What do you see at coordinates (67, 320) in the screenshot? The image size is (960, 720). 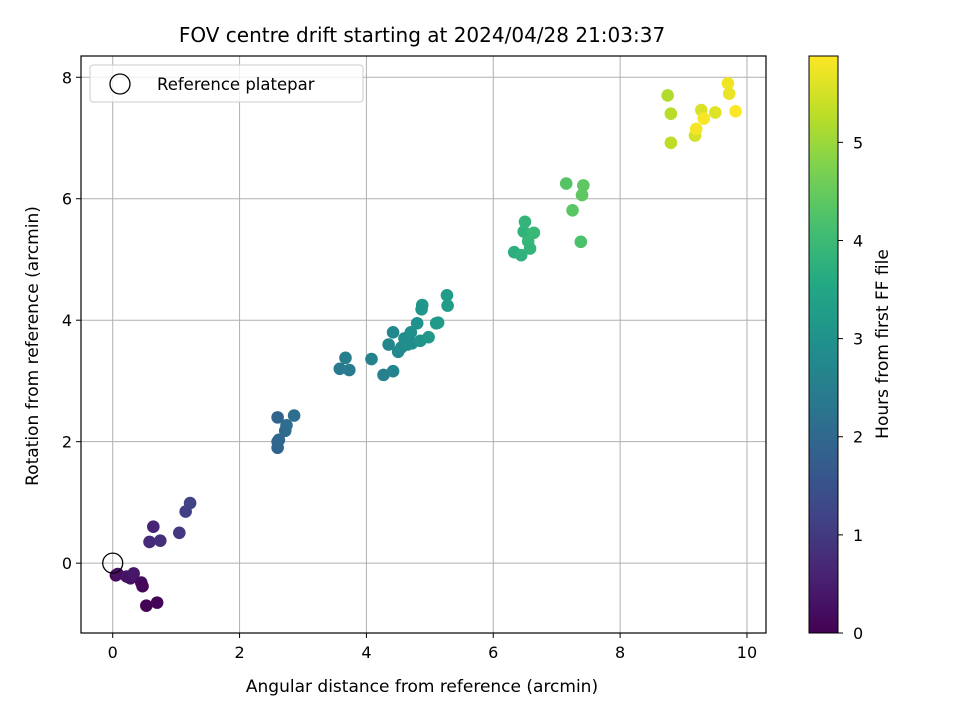 I see `y-tick-label: 4` at bounding box center [67, 320].